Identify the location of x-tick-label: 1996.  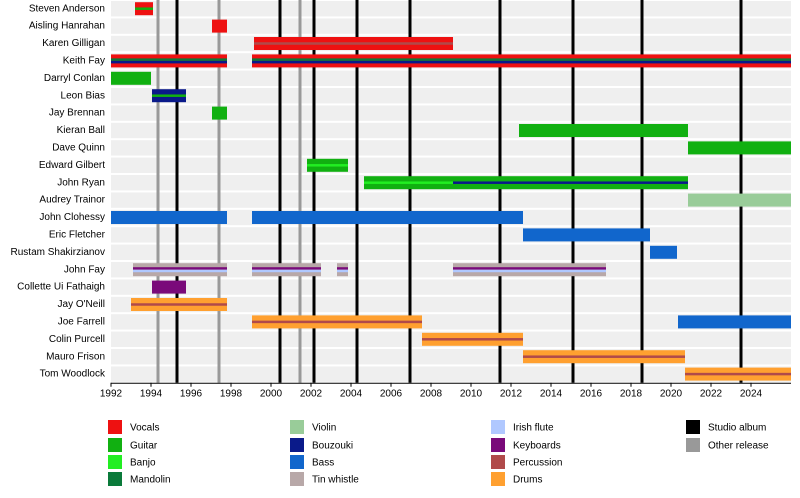
(191, 393).